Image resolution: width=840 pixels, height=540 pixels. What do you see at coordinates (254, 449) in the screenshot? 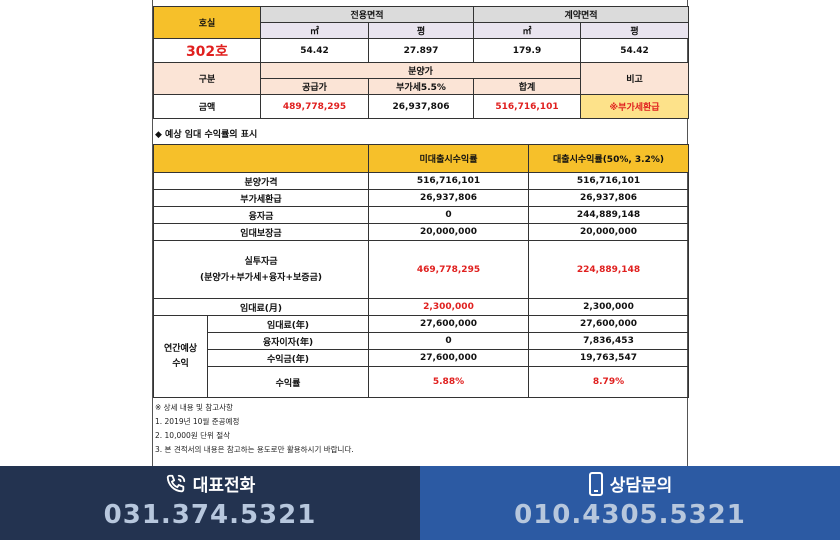
I see `note-line: 3. 본 견적서의 내용은 참고하는 용도로만 활용하시기 바랍니다.` at bounding box center [254, 449].